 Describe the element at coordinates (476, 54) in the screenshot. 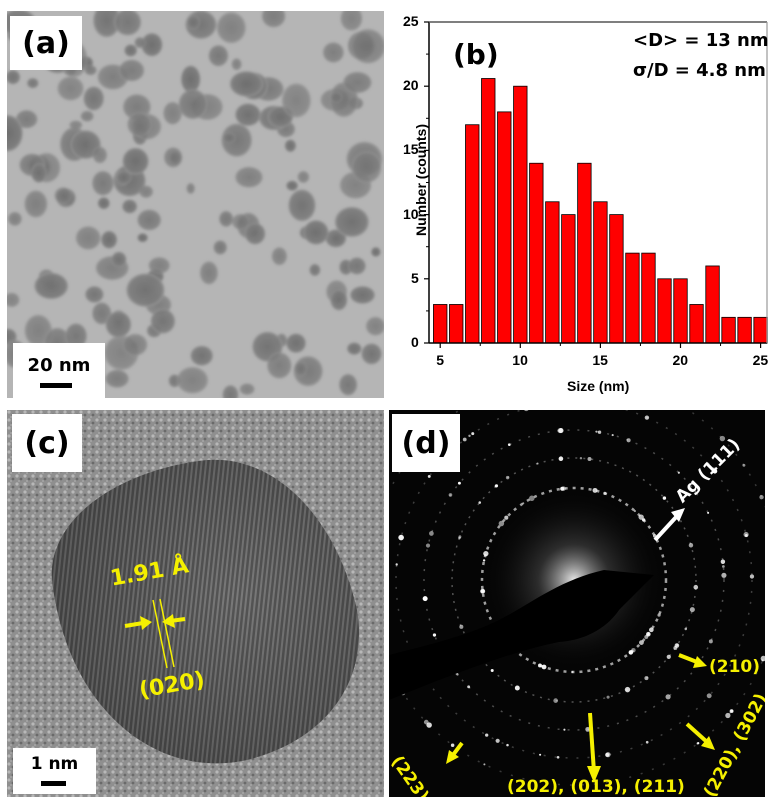

I see `panel-b-label: (b)` at that location.